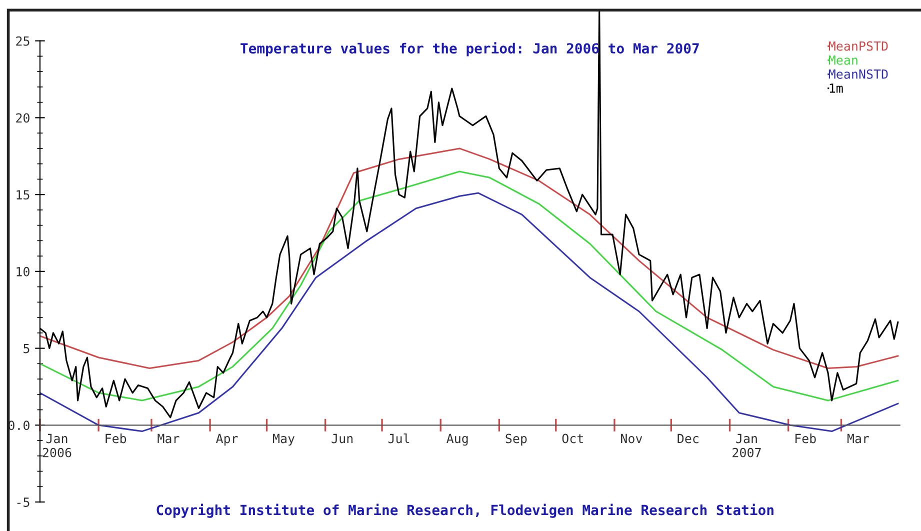 This screenshot has width=921, height=531. What do you see at coordinates (572, 439) in the screenshot?
I see `x-tick-label: Oct` at bounding box center [572, 439].